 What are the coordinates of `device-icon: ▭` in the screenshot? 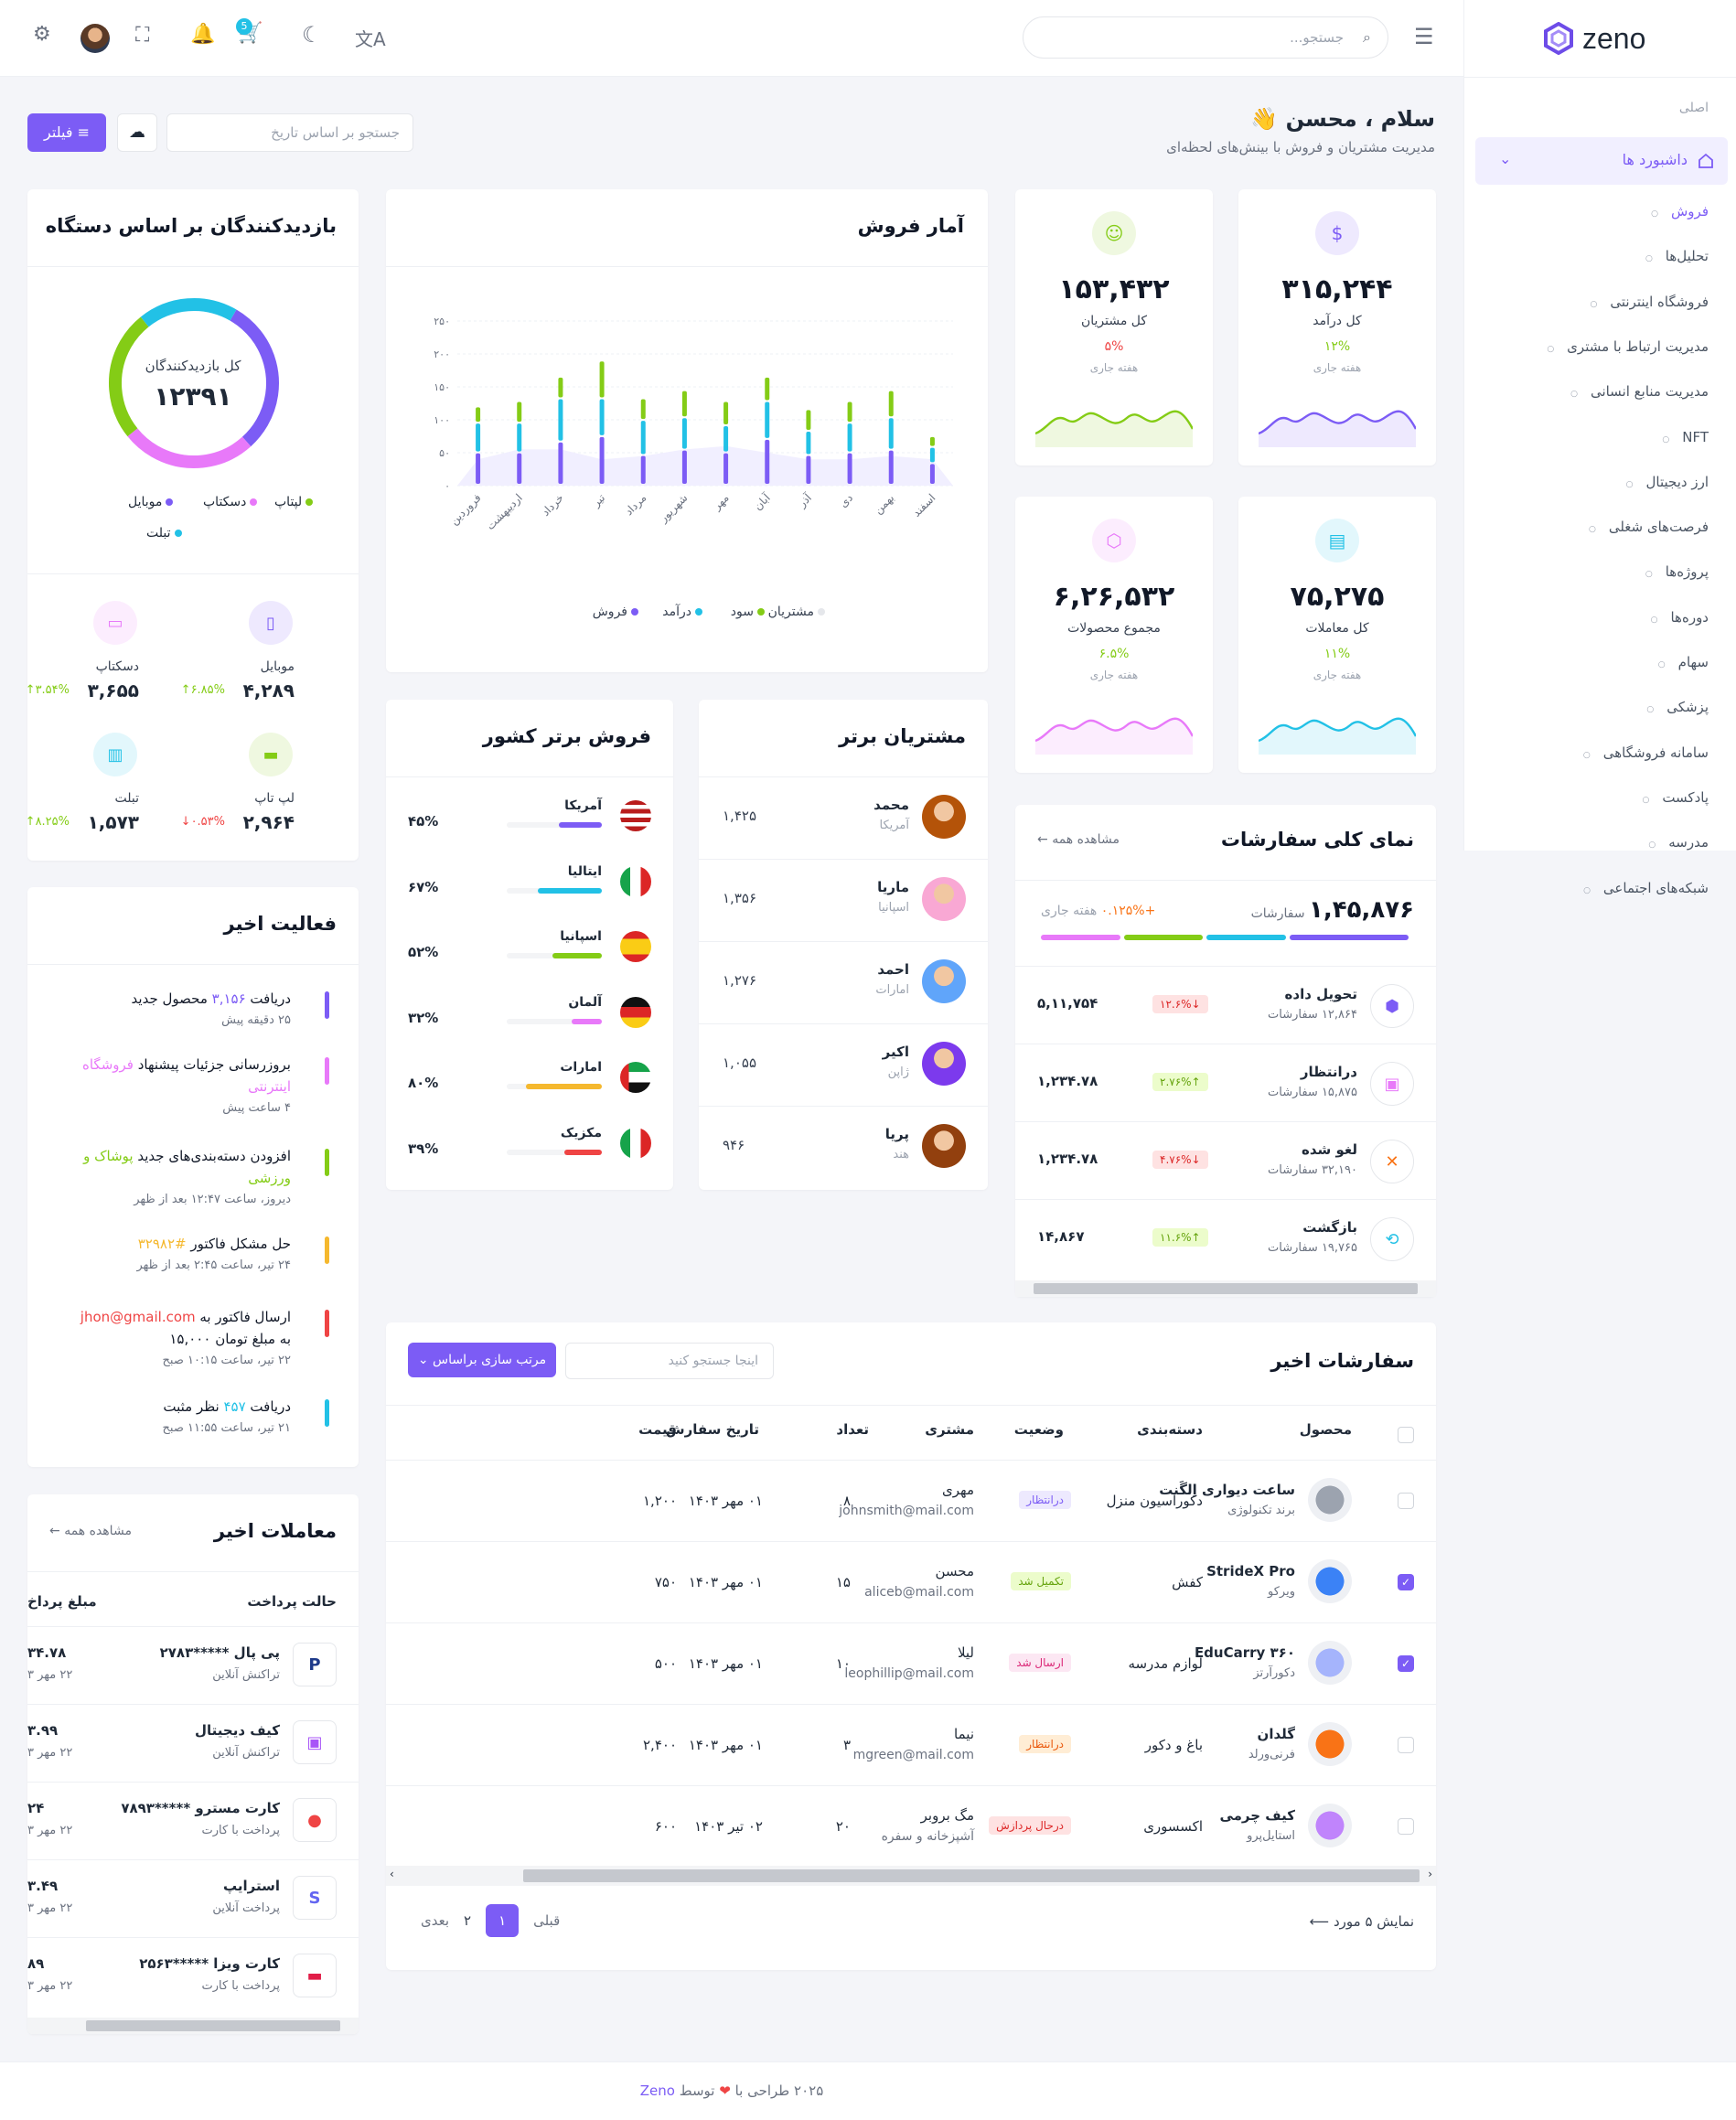 It's located at (115, 623).